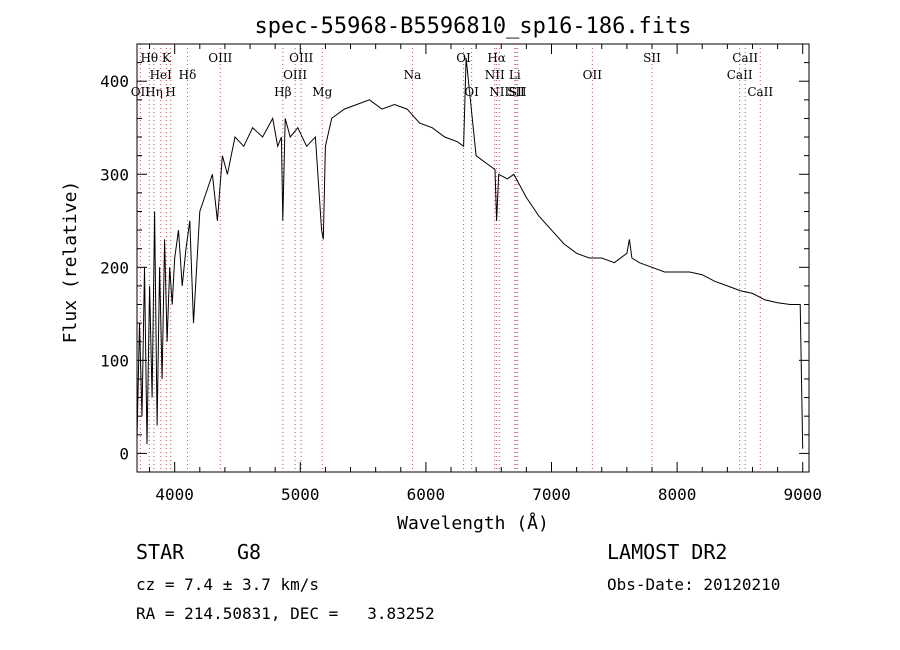 This screenshot has width=900, height=650. What do you see at coordinates (160, 552) in the screenshot?
I see `class-label: STAR` at bounding box center [160, 552].